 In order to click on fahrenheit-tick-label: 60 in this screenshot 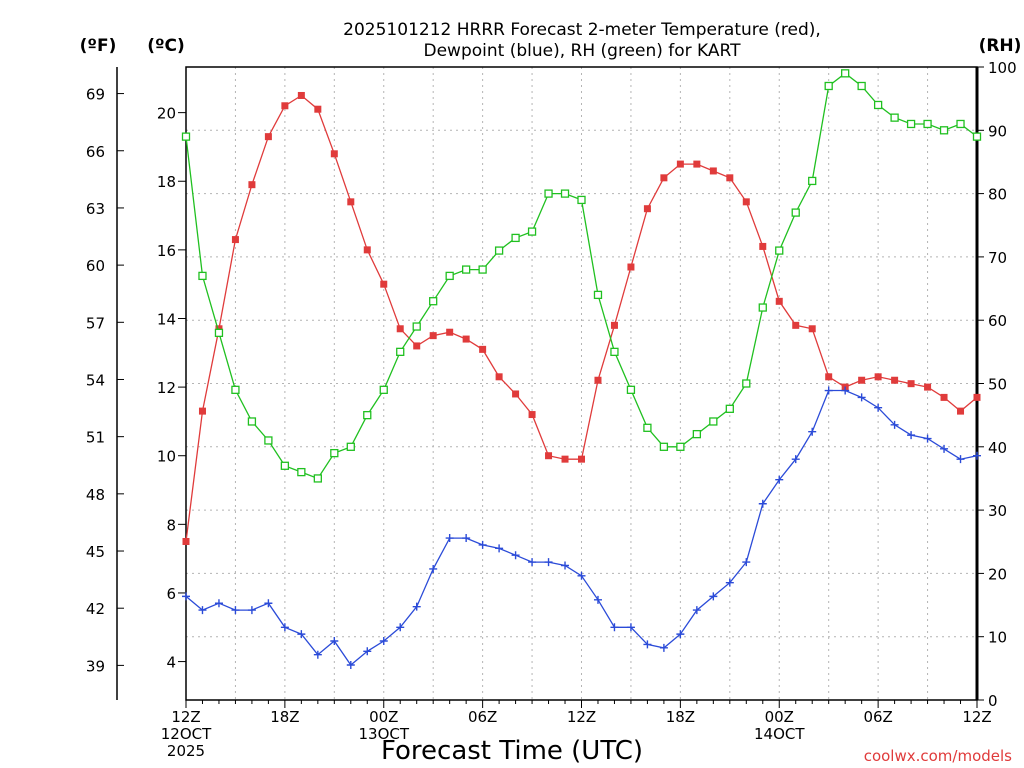, I will do `click(95, 266)`.